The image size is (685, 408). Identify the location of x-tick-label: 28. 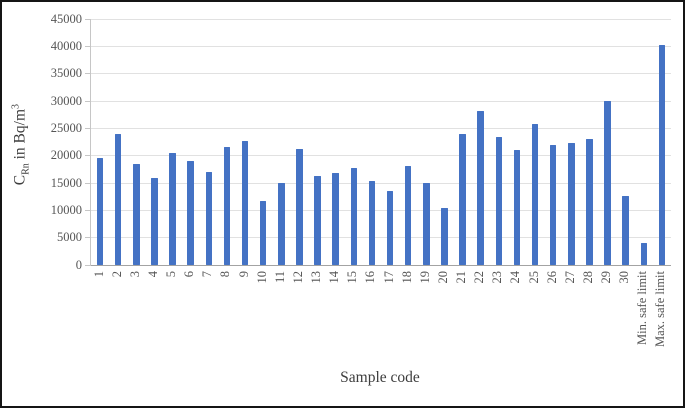
(587, 277).